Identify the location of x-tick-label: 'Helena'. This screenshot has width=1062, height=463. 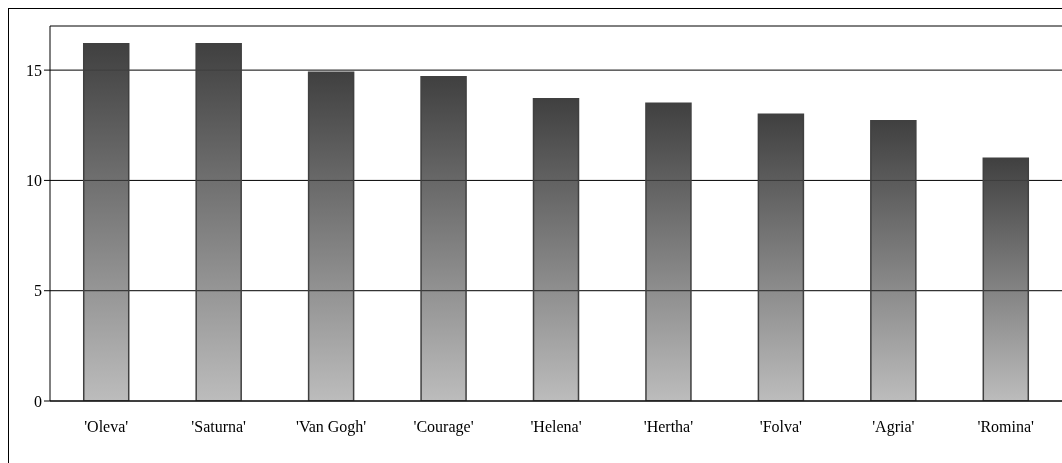
(556, 427).